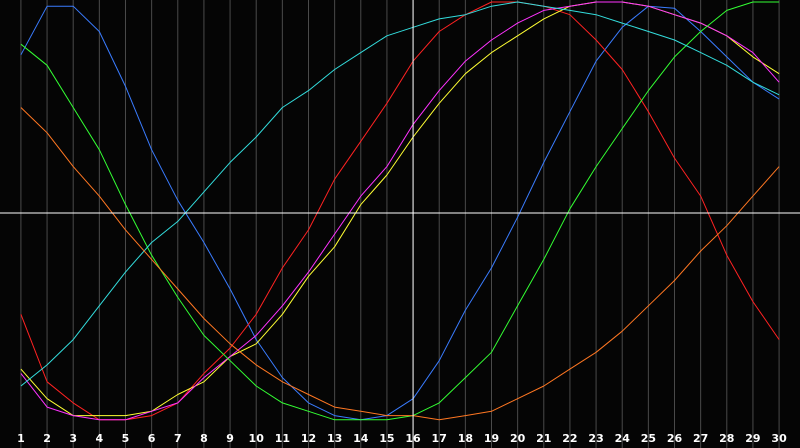 The height and width of the screenshot is (448, 800). What do you see at coordinates (308, 438) in the screenshot?
I see `x-tick-label-12: 12` at bounding box center [308, 438].